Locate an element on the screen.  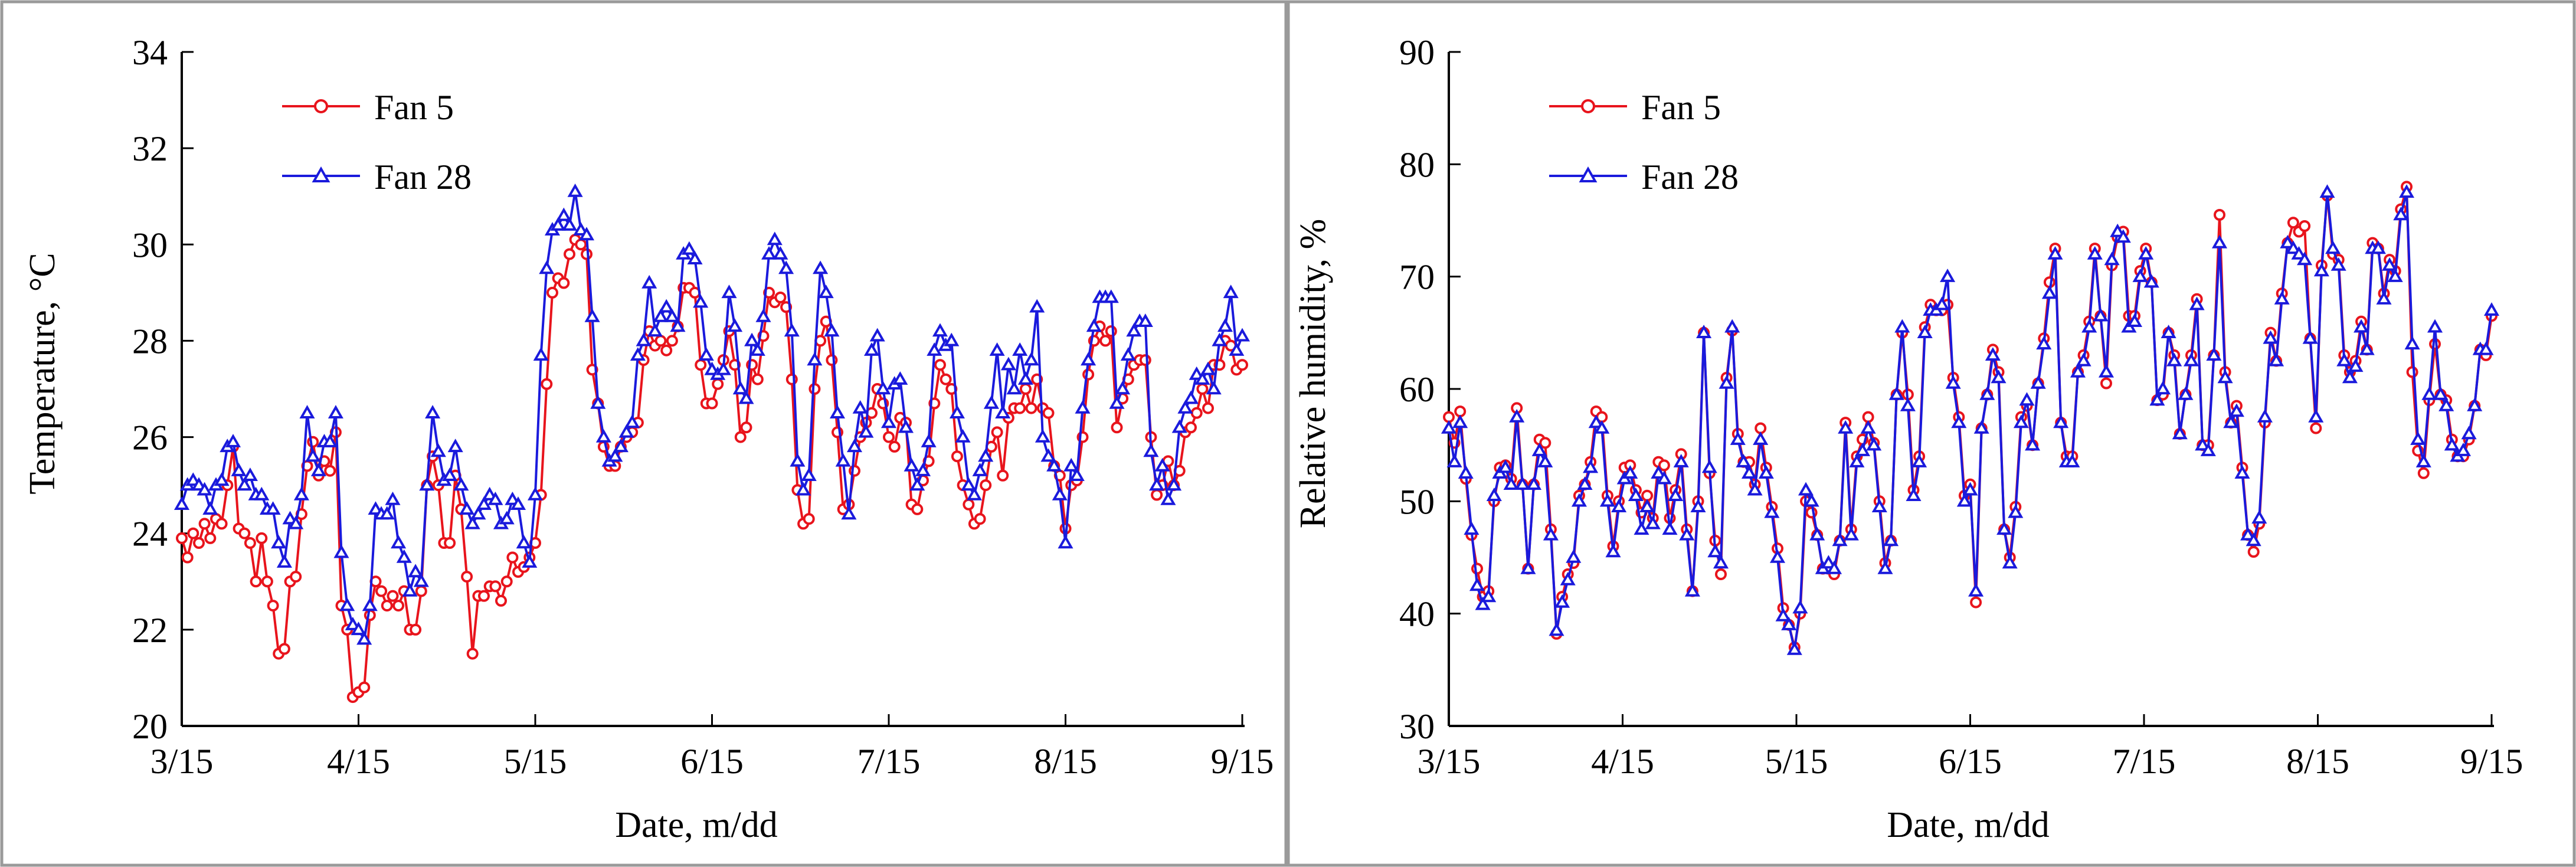
humidity-x-tick-label: 5/15 is located at coordinates (1797, 761).